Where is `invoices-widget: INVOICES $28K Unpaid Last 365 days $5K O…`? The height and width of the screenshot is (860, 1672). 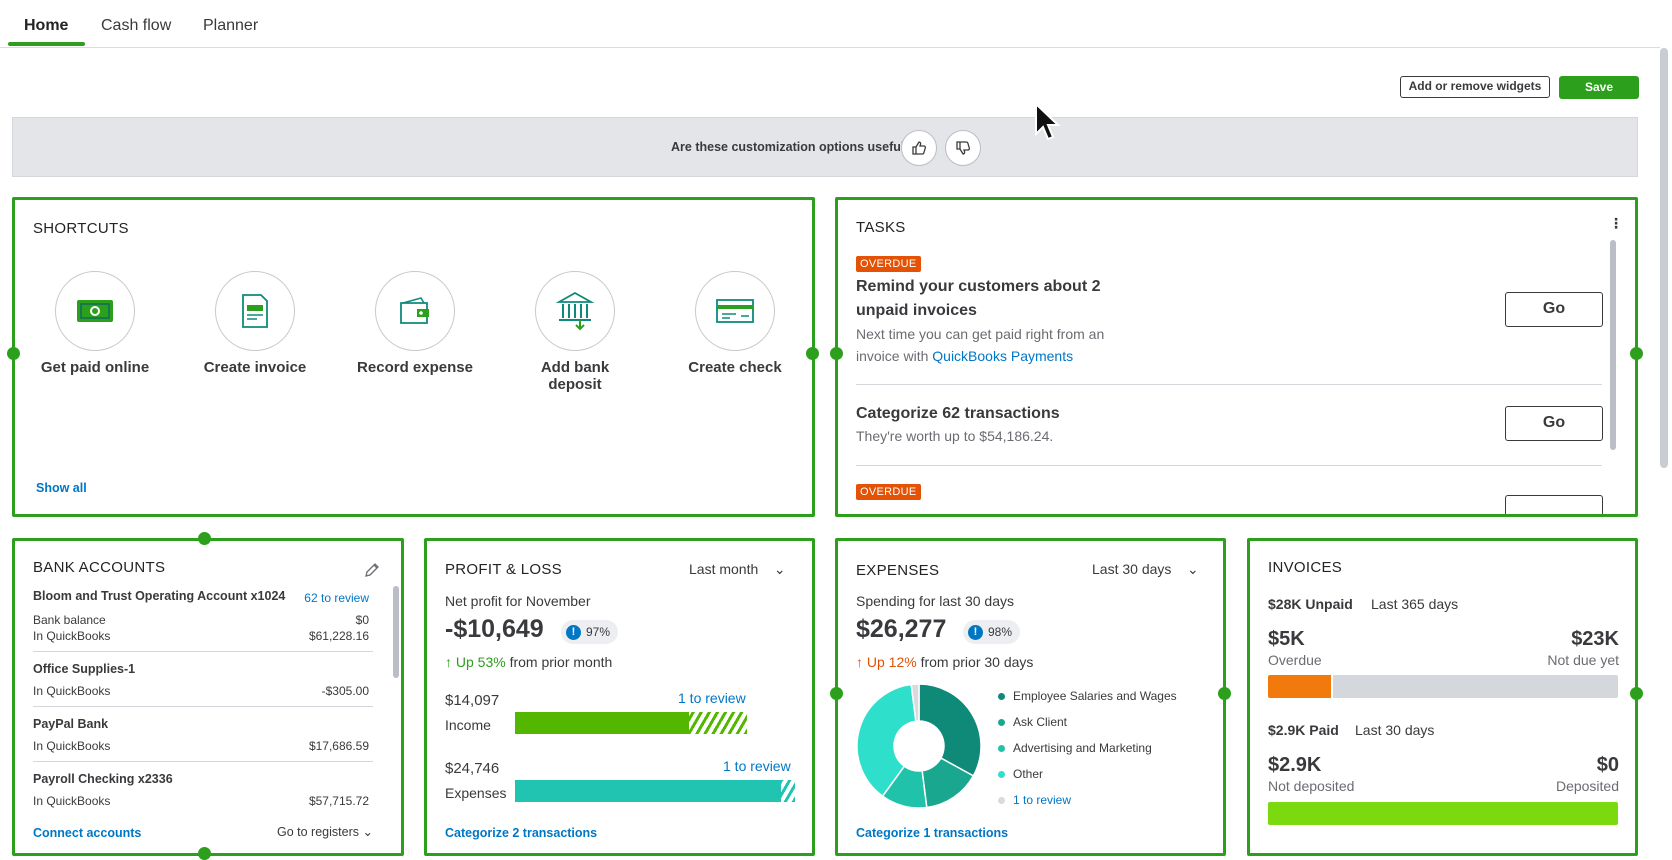 invoices-widget: INVOICES $28K Unpaid Last 365 days $5K O… is located at coordinates (1442, 697).